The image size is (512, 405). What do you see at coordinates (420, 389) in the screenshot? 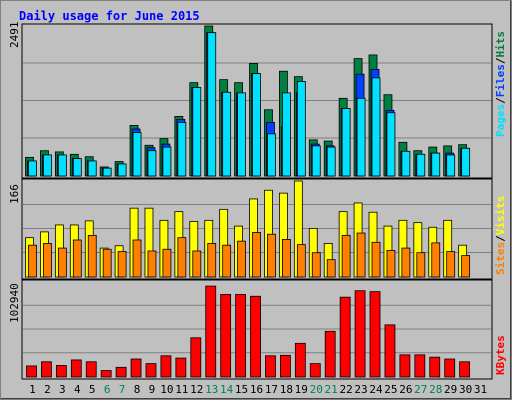
I see `day-label: 27` at bounding box center [420, 389].